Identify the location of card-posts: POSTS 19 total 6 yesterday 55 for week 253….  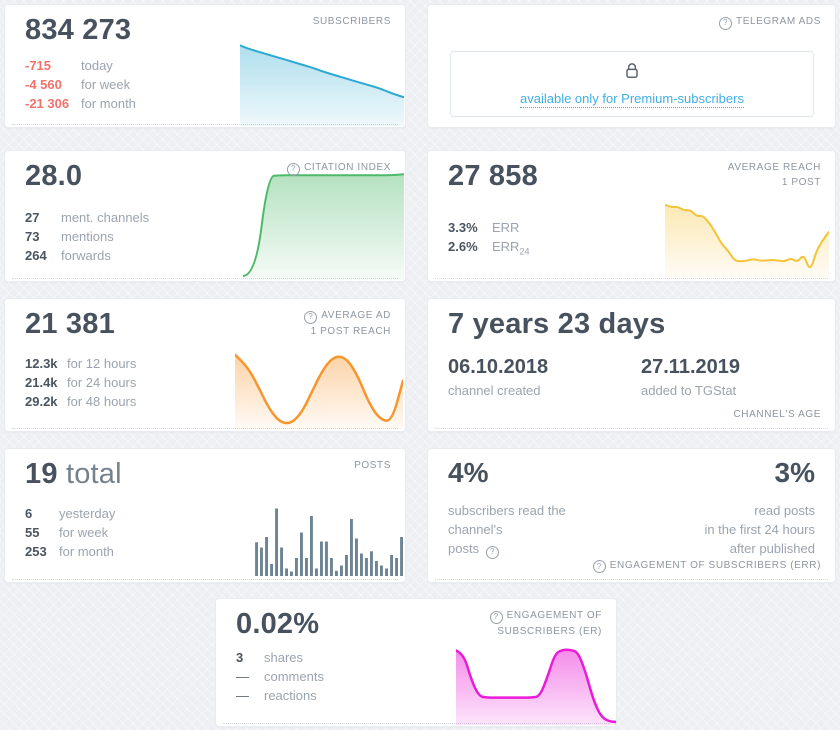
(205, 515).